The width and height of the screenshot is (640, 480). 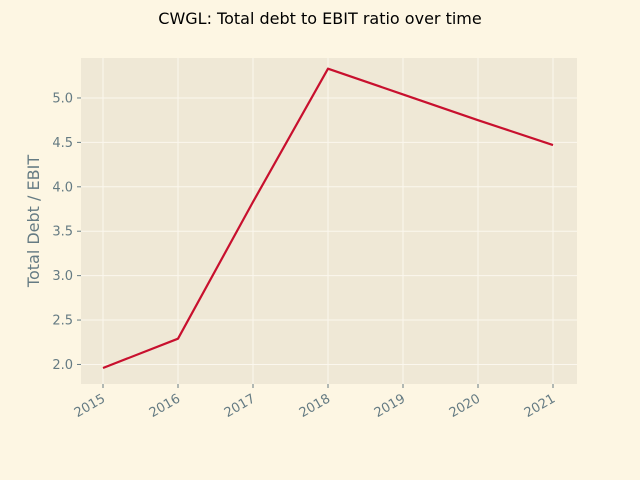 What do you see at coordinates (62, 365) in the screenshot?
I see `y-tick-label: 2.0` at bounding box center [62, 365].